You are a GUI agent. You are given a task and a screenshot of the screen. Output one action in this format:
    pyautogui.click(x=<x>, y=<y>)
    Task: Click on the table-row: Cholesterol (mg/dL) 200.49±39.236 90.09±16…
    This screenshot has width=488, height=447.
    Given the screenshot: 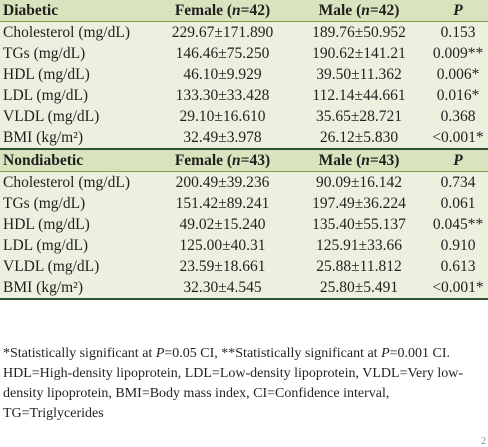 What is the action you would take?
    pyautogui.click(x=244, y=182)
    